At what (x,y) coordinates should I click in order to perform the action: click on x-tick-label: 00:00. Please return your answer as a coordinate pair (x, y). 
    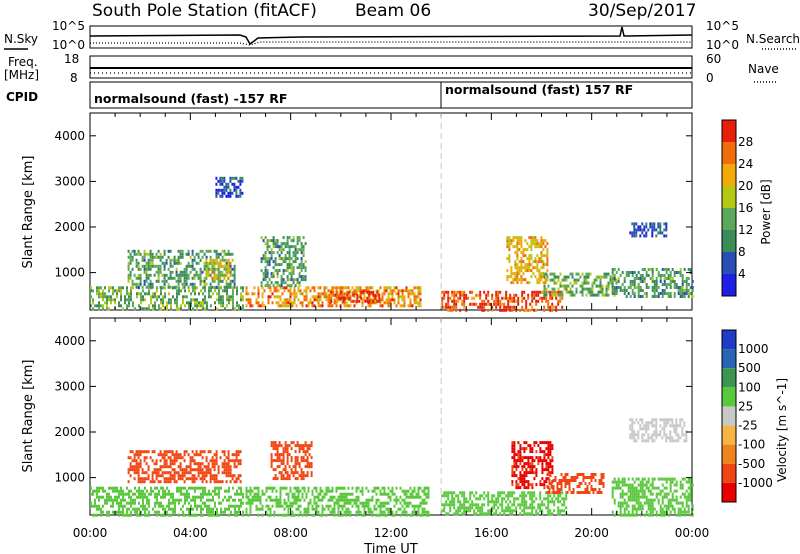
    Looking at the image, I should click on (90, 533).